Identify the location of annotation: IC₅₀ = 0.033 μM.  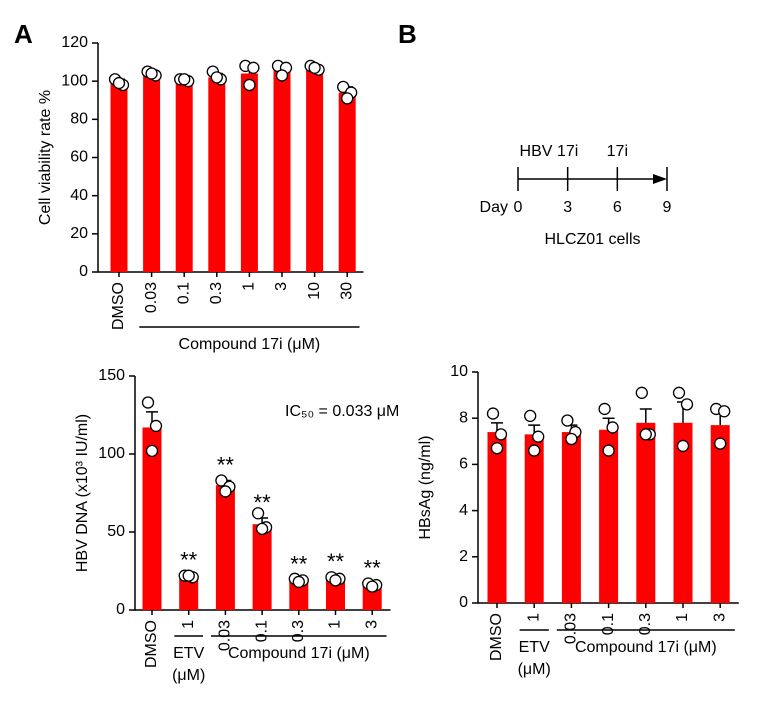
(342, 411).